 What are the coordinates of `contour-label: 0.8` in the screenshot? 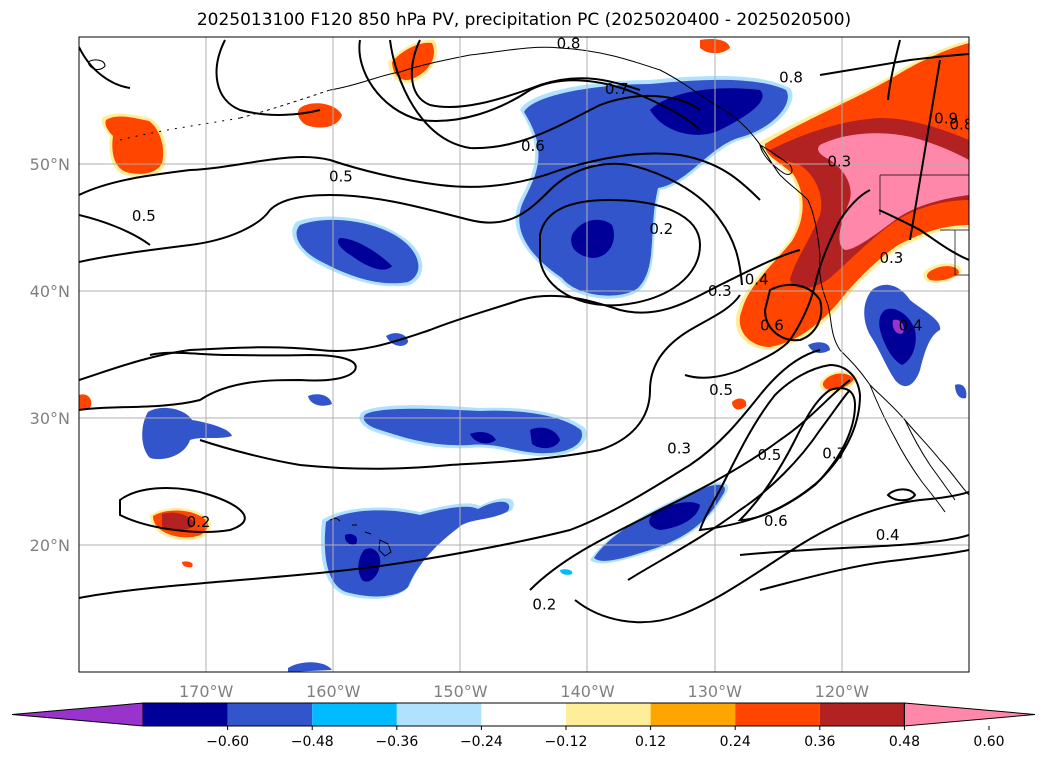 It's located at (569, 43).